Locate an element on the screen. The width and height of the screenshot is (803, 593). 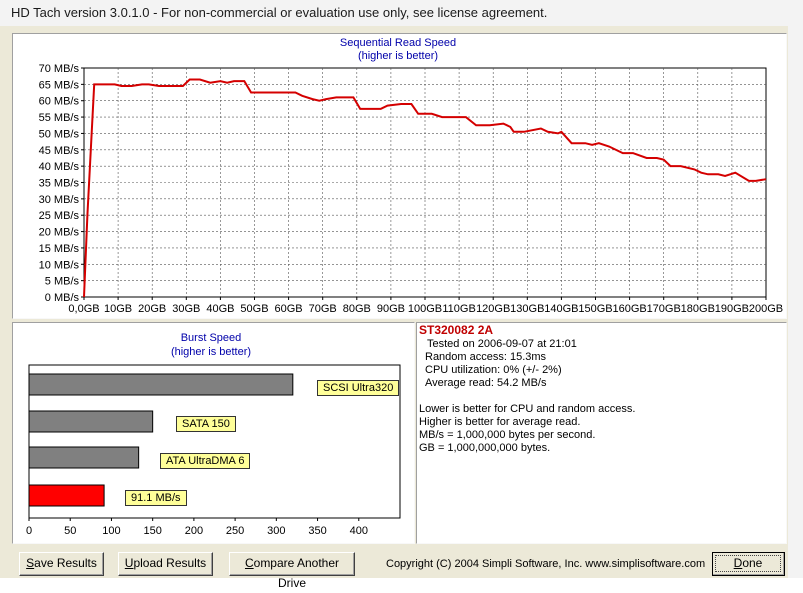
seq-x-tick-label: 10GB is located at coordinates (118, 309).